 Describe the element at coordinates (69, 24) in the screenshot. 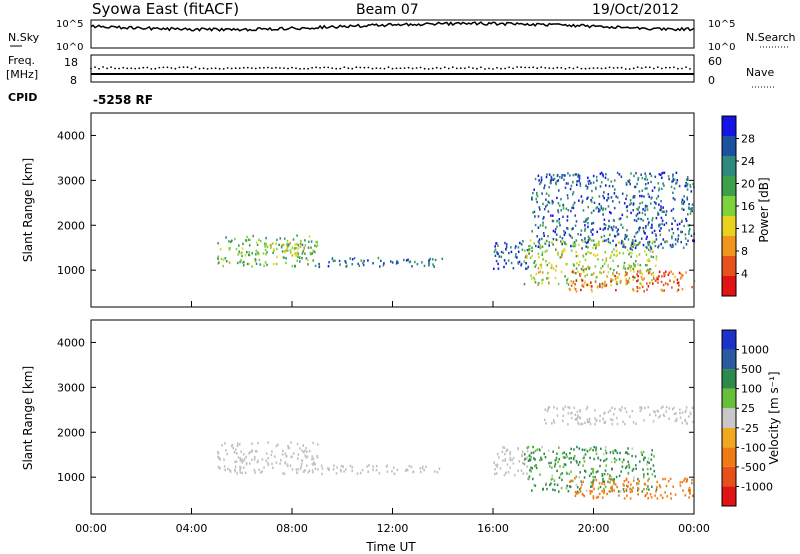

I see `nsky-tick-top: 10^5` at that location.